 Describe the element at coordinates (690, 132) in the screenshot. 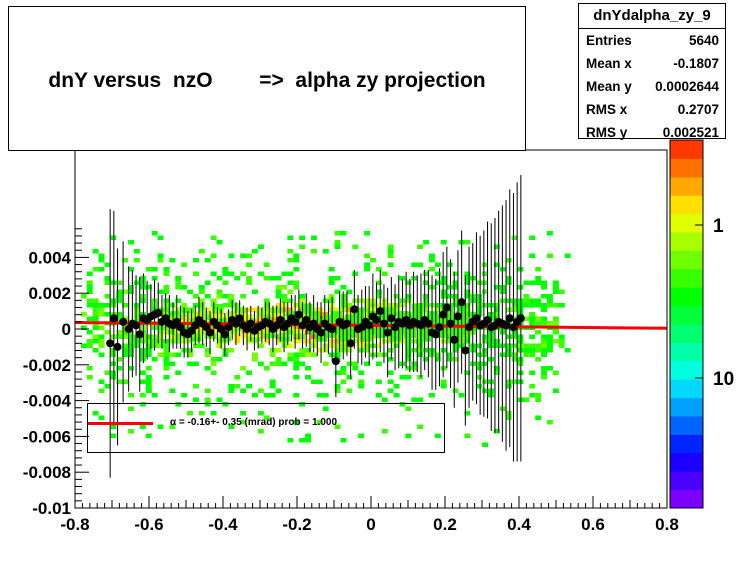

I see `stats-value: 0.002521` at that location.